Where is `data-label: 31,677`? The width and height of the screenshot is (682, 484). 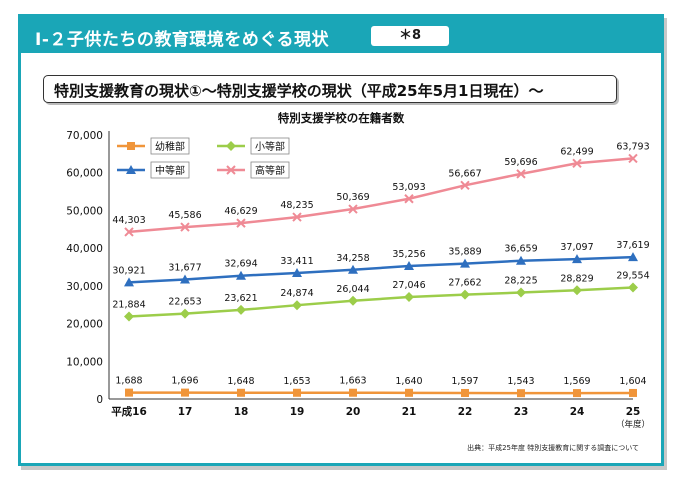
data-label: 31,677 is located at coordinates (184, 268).